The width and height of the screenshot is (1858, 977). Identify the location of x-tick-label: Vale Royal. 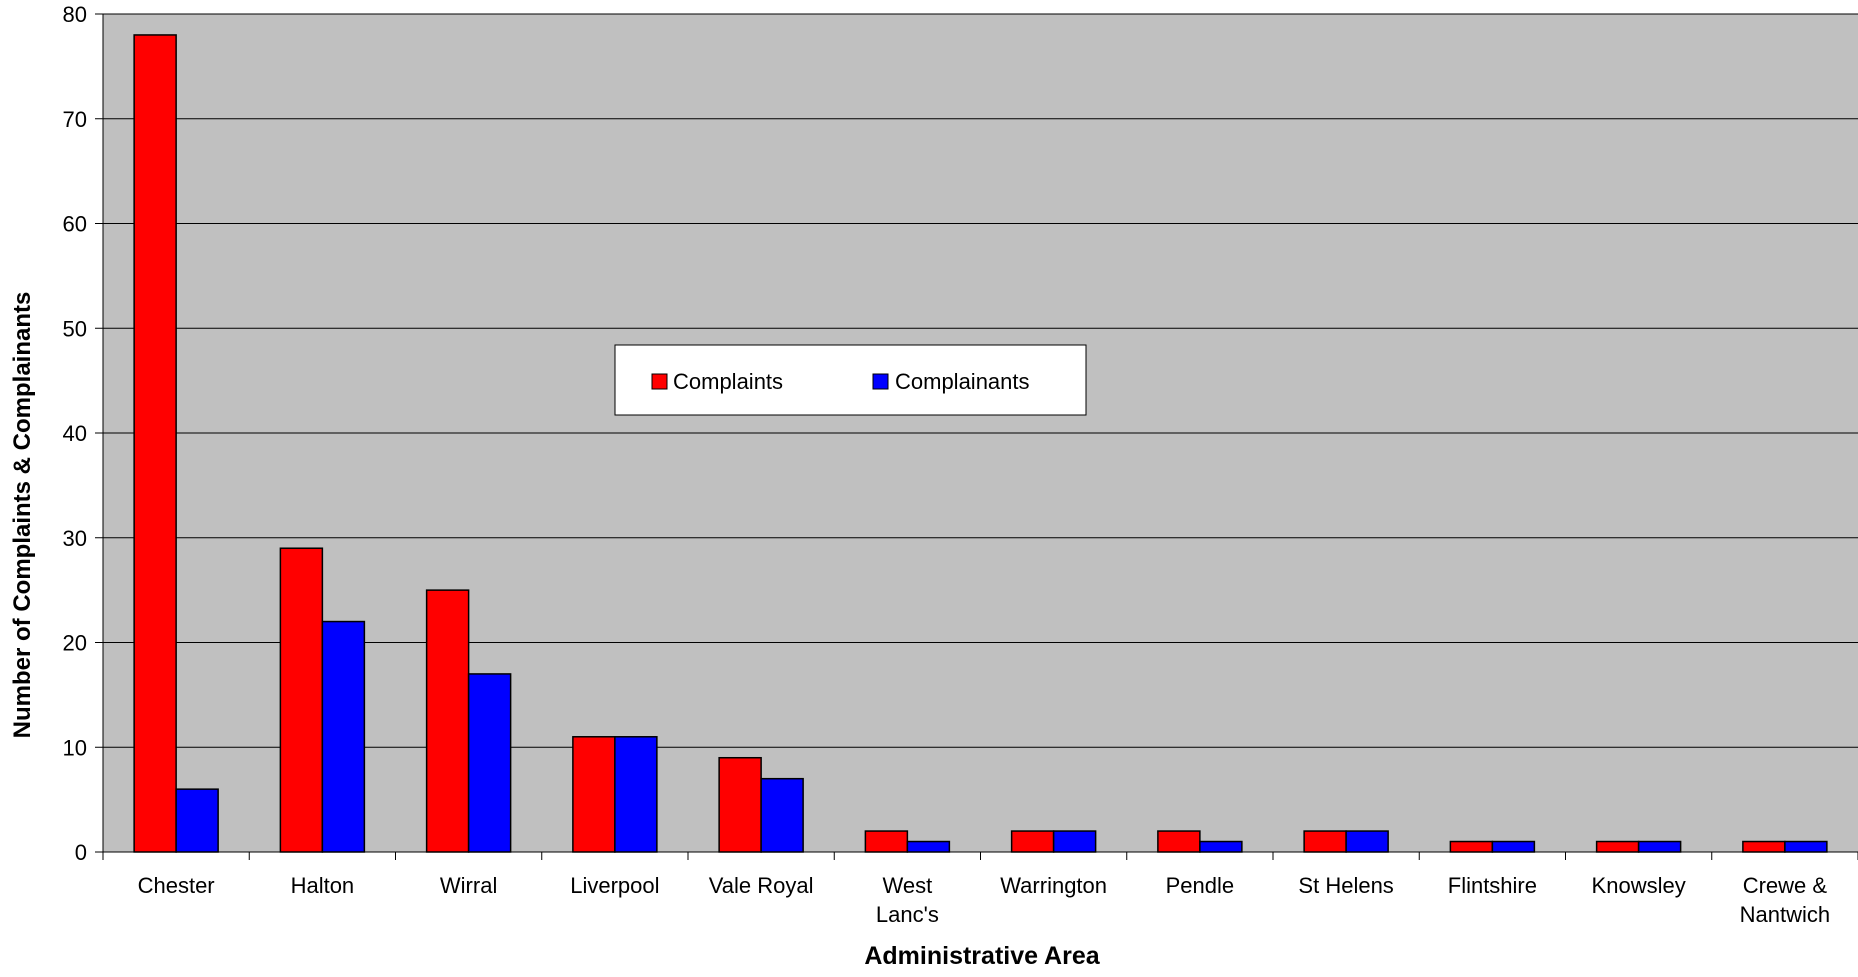
(761, 885).